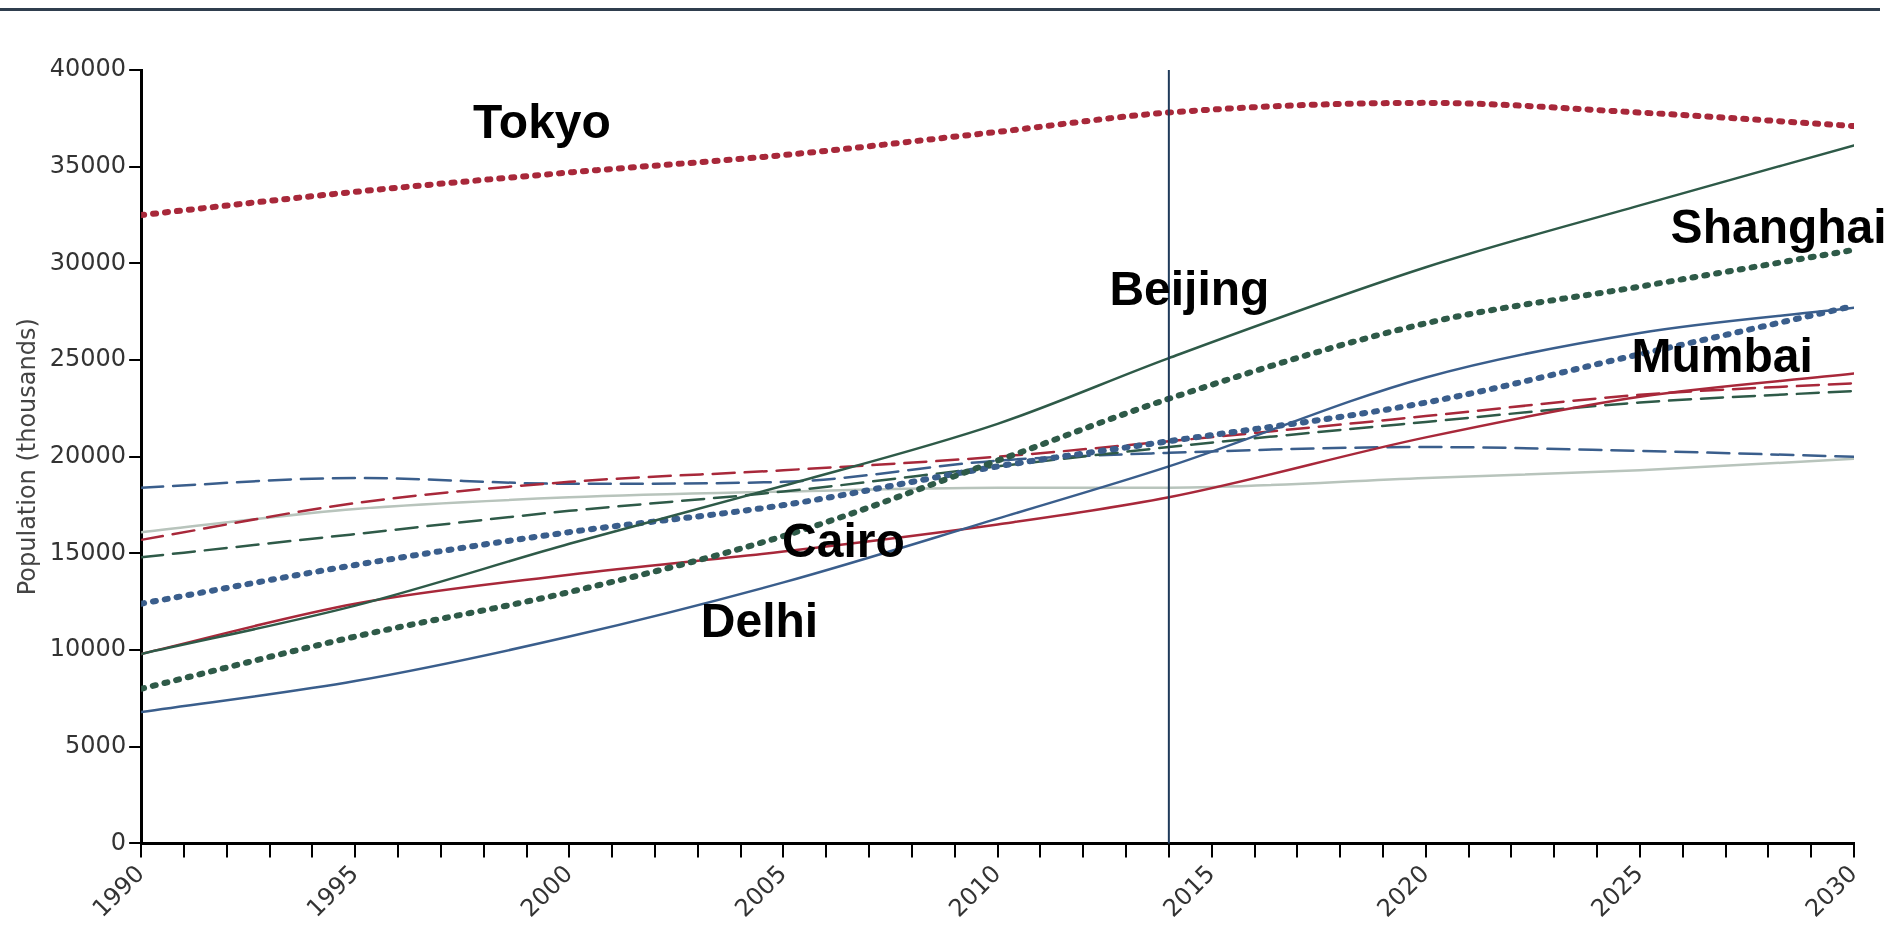 Image resolution: width=1902 pixels, height=937 pixels. Describe the element at coordinates (88, 68) in the screenshot. I see `y-tick-label: 40000` at that location.